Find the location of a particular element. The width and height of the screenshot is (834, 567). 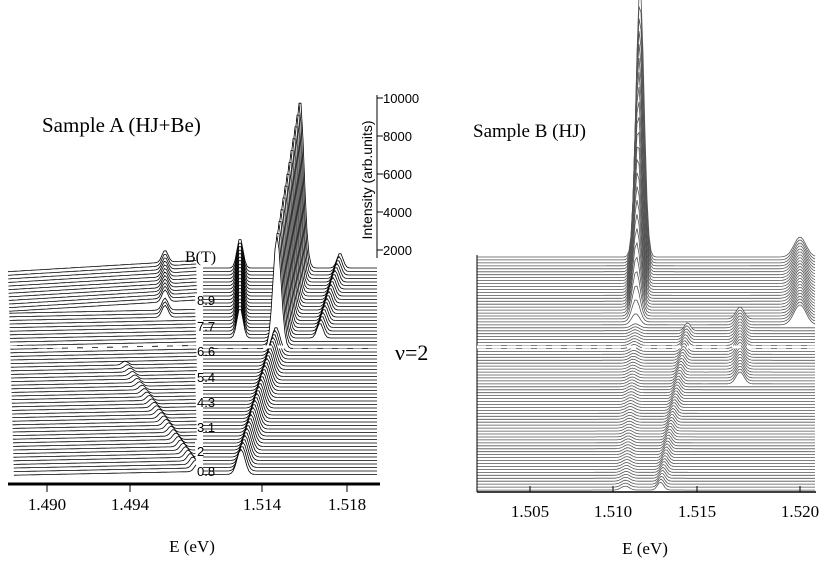

x-tick-label: 1.505 is located at coordinates (530, 511).